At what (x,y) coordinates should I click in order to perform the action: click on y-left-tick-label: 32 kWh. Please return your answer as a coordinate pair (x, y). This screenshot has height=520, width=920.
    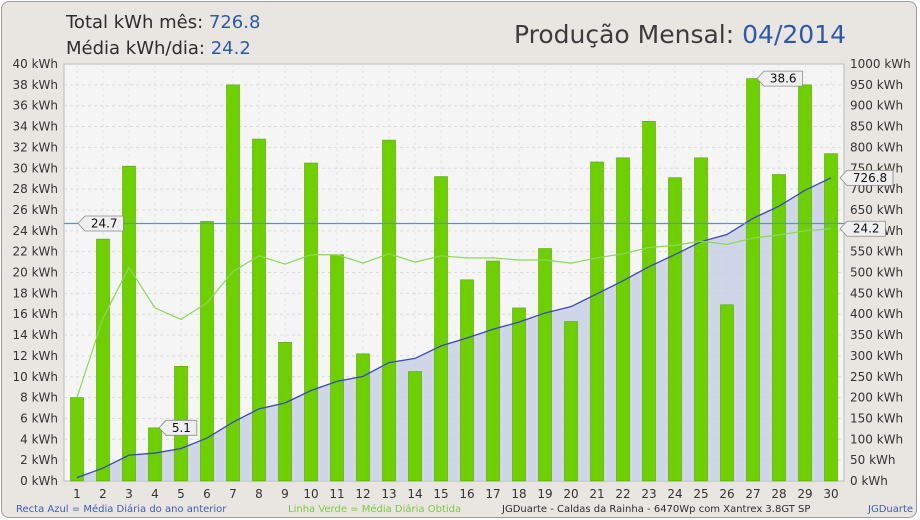
    Looking at the image, I should click on (35, 147).